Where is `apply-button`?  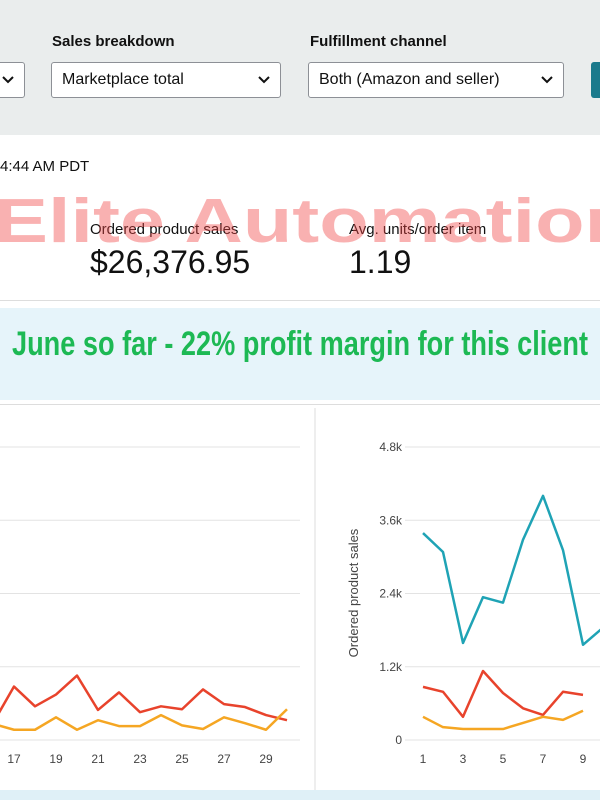
apply-button is located at coordinates (595, 80).